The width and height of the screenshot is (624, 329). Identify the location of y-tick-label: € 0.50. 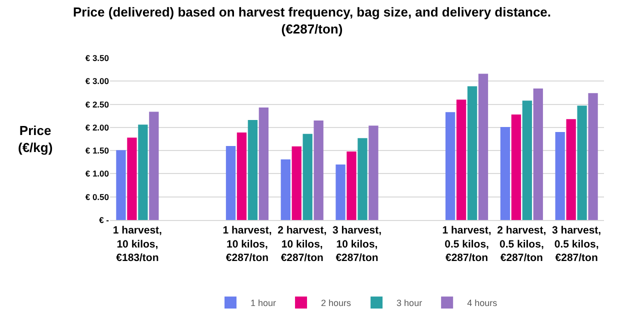
(97, 197).